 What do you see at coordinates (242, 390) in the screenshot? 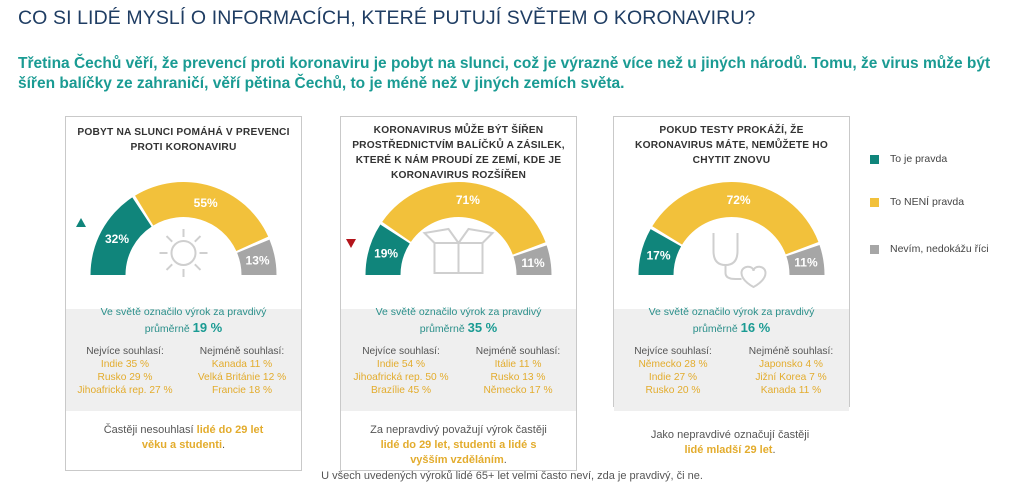
I see `list-item: Francie 18 %` at bounding box center [242, 390].